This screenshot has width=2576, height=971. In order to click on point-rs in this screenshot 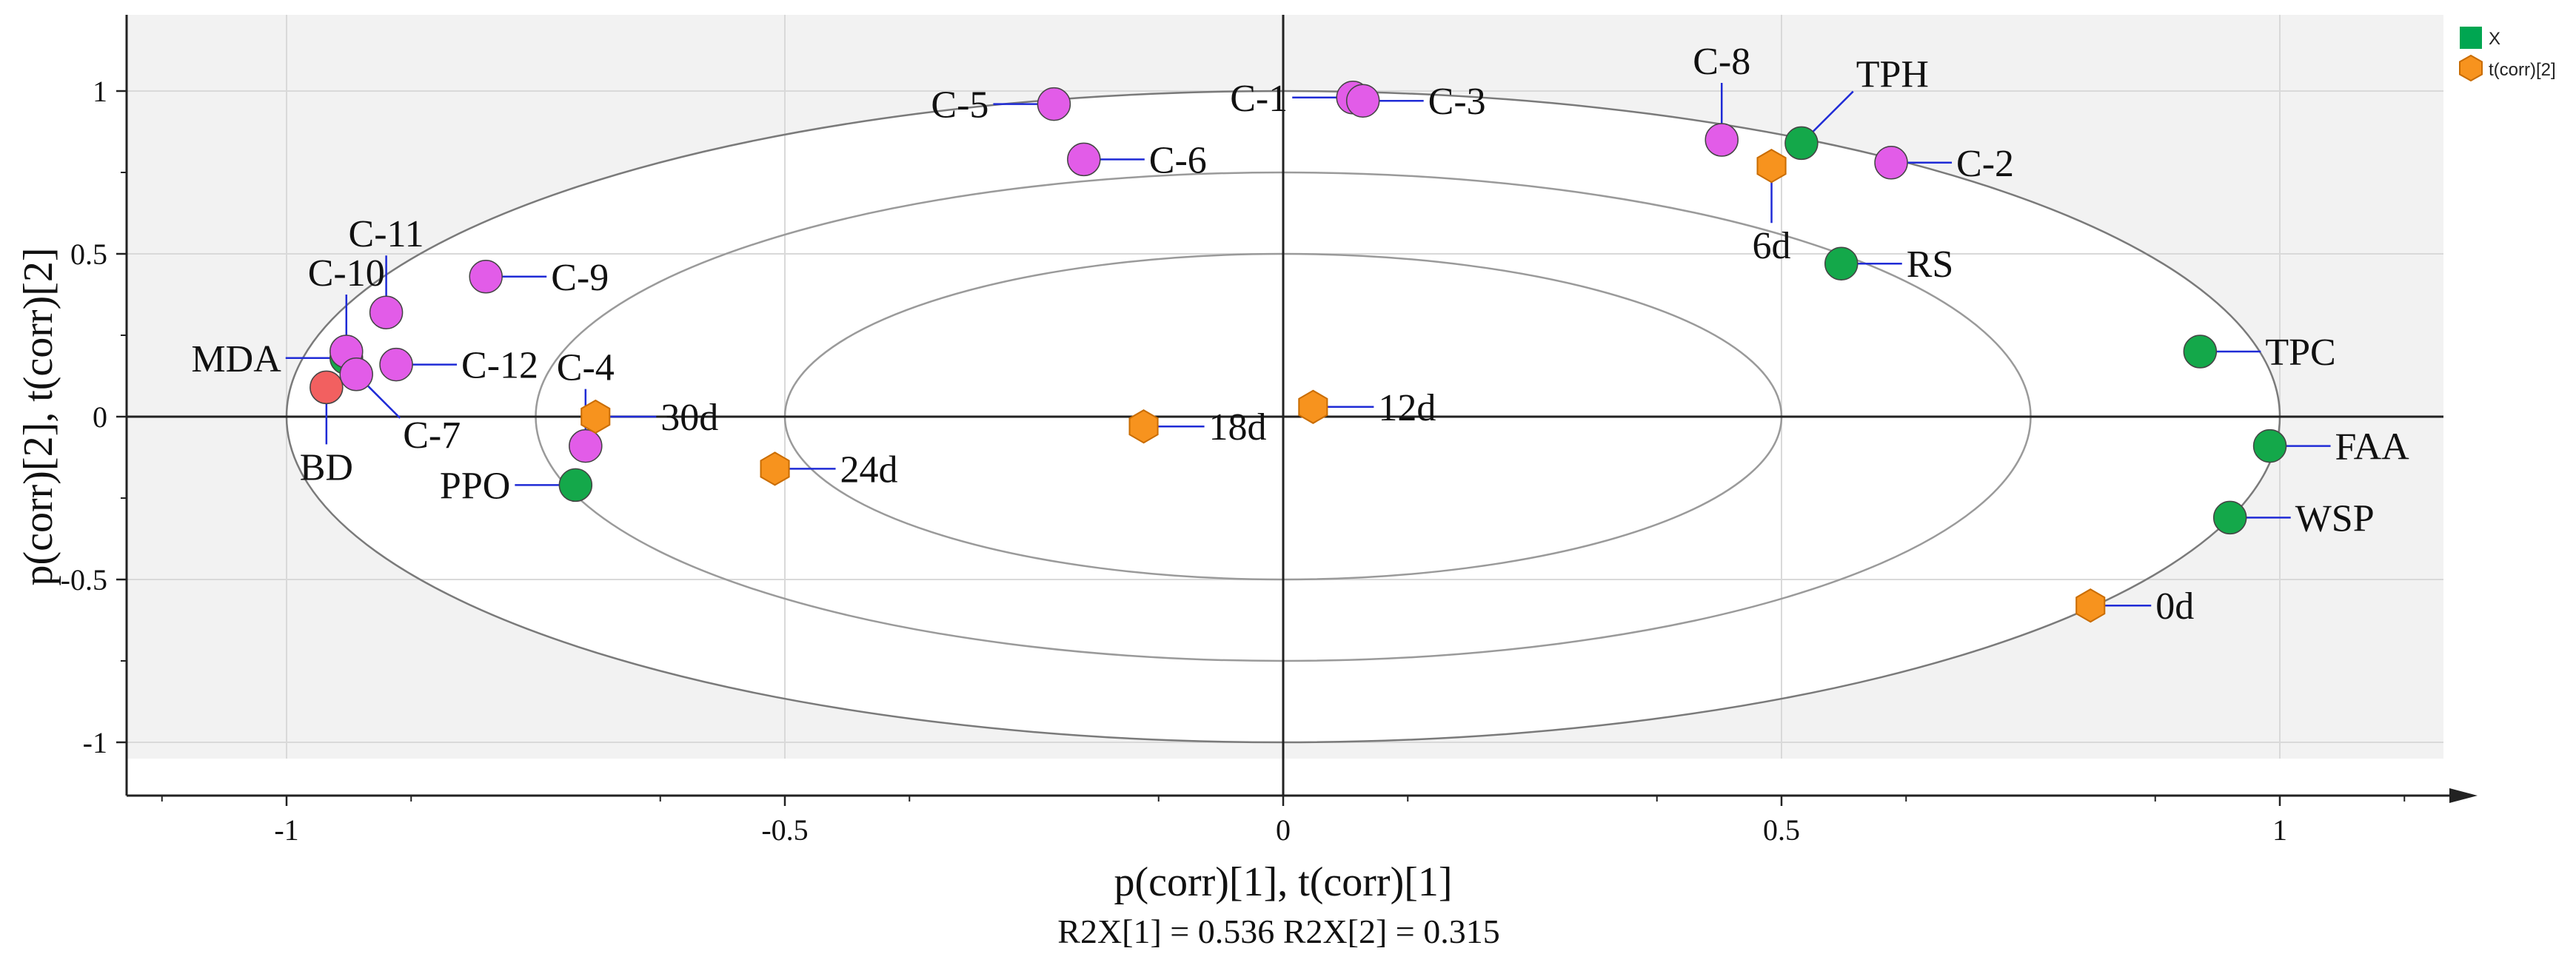, I will do `click(1841, 263)`.